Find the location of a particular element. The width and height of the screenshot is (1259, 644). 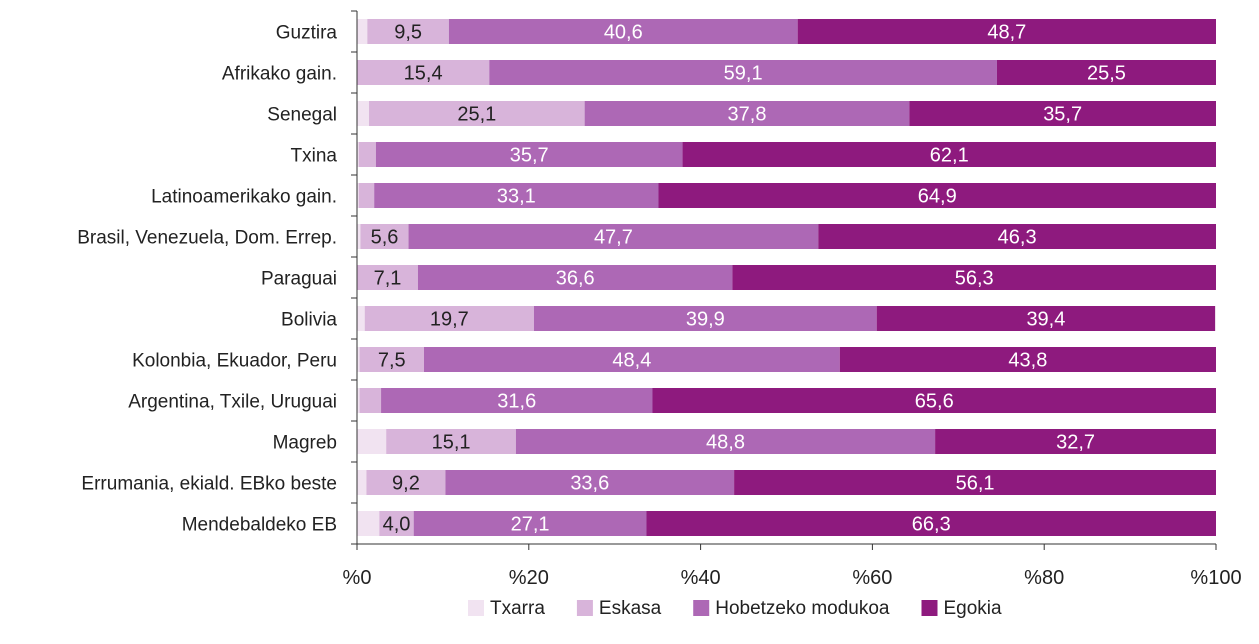

category-label: Paraguai is located at coordinates (299, 279).